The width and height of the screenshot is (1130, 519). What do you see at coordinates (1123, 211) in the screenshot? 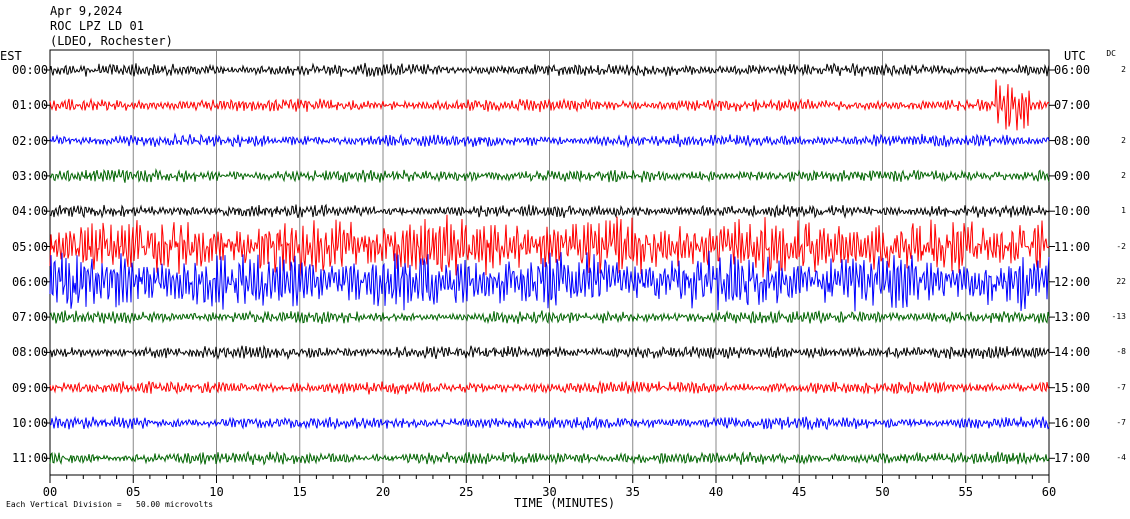
I see `dc-value: 1` at bounding box center [1123, 211].